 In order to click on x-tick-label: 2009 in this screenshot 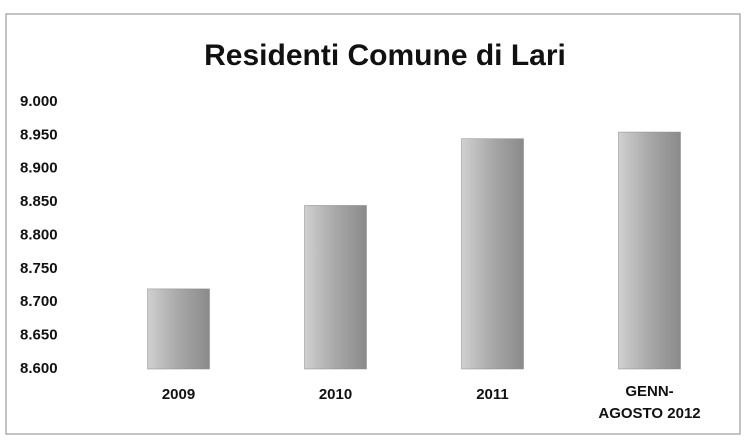, I will do `click(178, 394)`.